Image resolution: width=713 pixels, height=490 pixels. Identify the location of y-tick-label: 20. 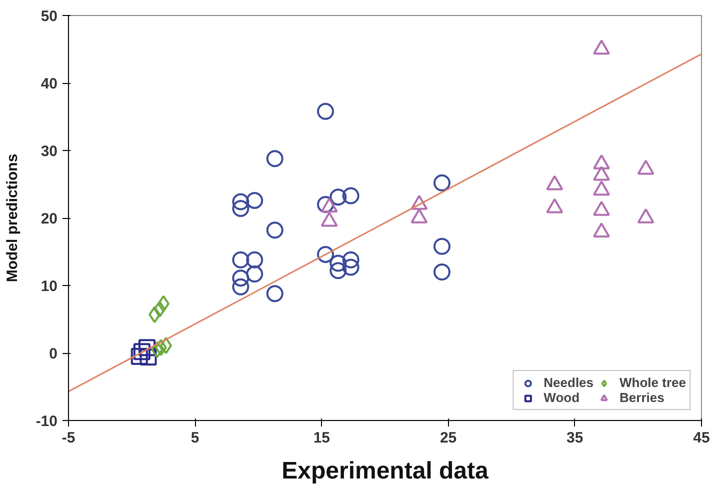
(49, 219).